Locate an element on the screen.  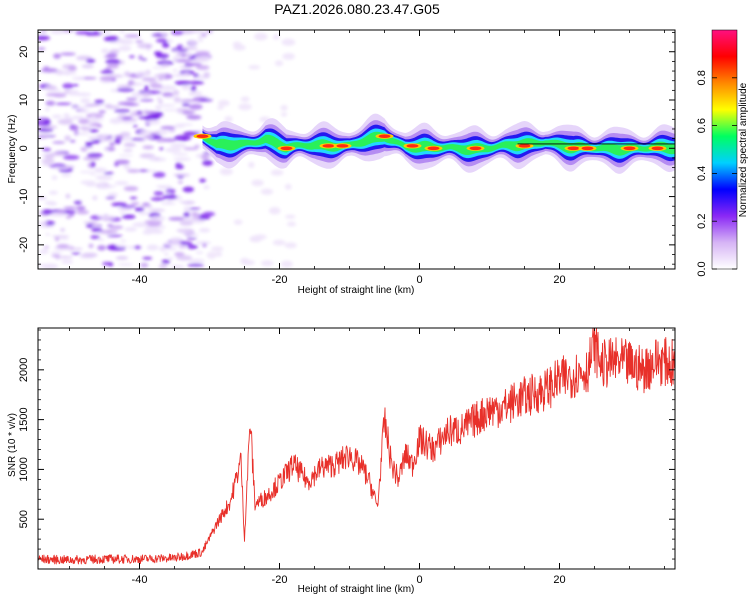
x-tick-label: 20 is located at coordinates (559, 280).